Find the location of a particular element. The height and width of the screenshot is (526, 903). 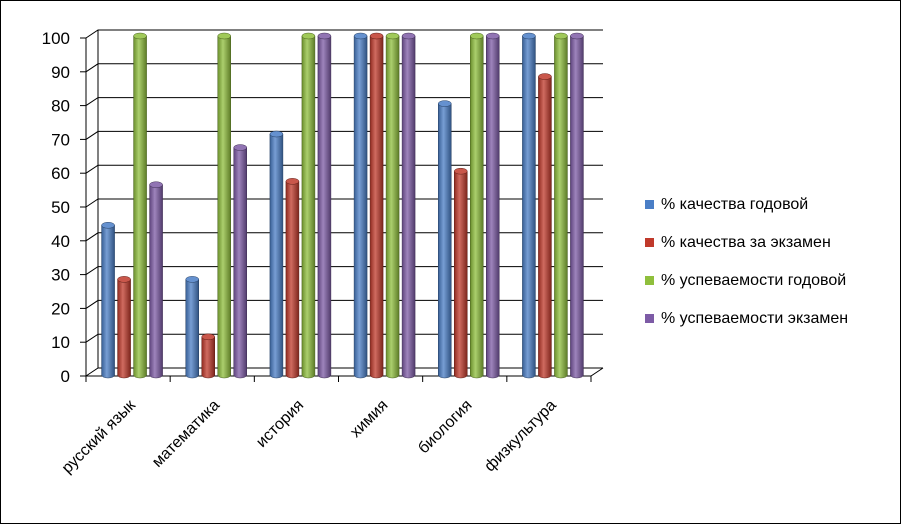

legend-item: % качества за экзамен is located at coordinates (738, 242).